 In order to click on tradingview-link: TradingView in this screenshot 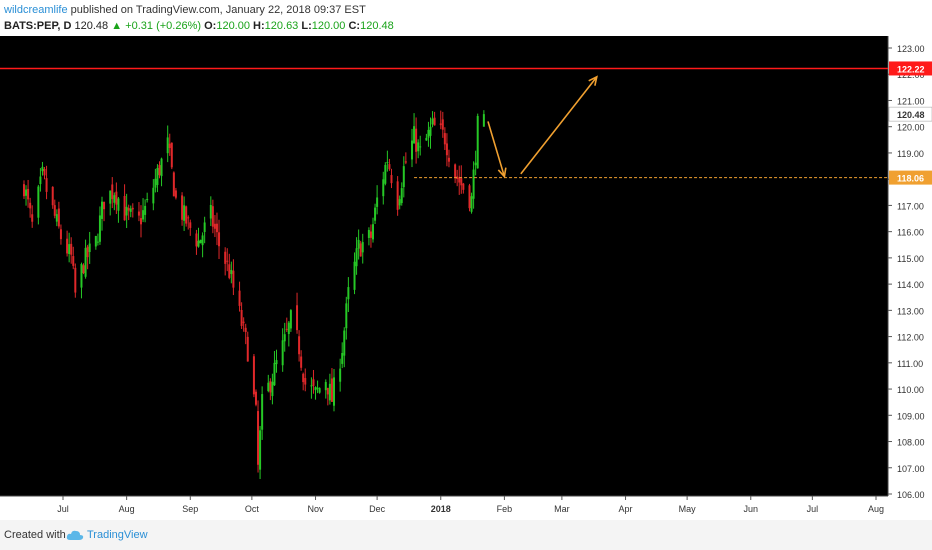, I will do `click(117, 535)`.